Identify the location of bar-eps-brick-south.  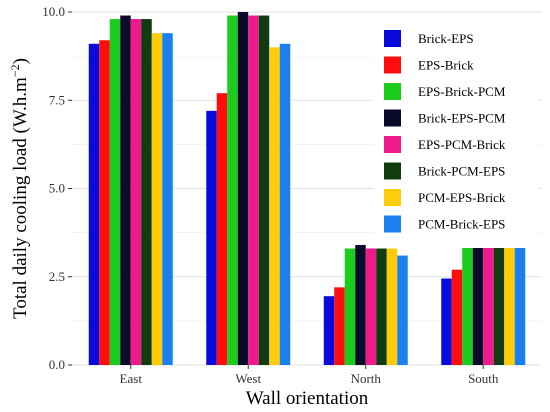
(457, 317).